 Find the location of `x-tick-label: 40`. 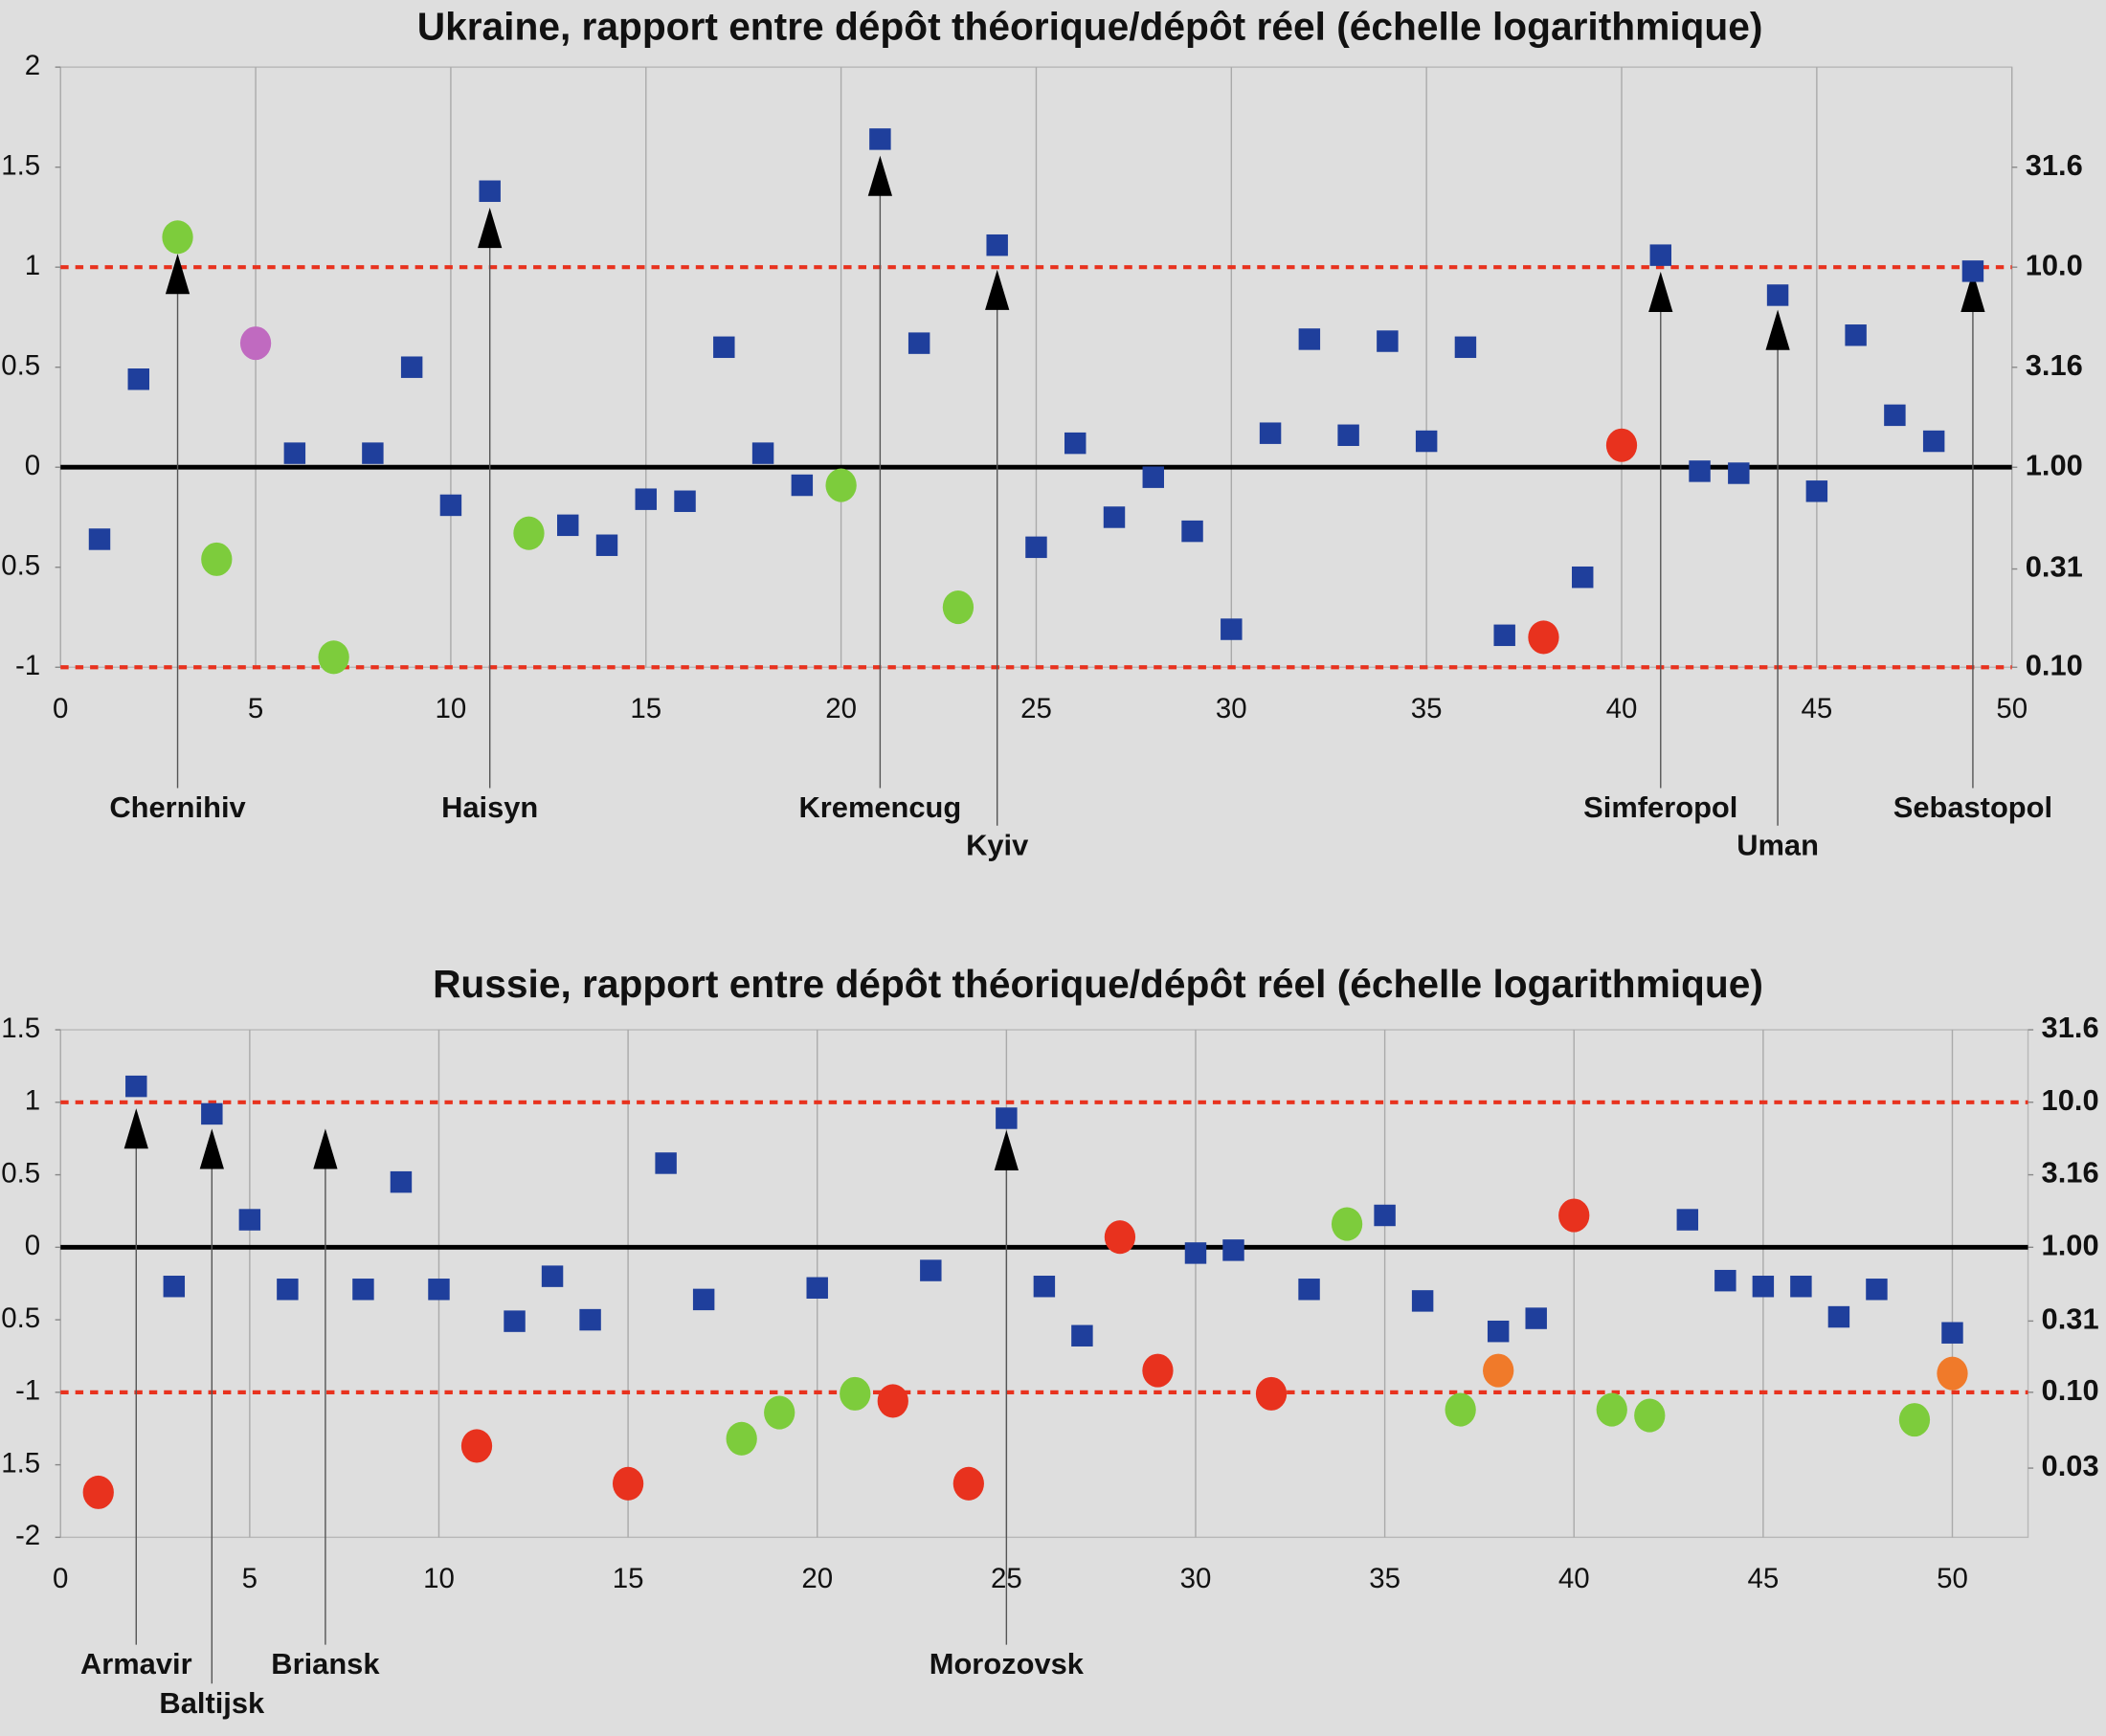

x-tick-label: 40 is located at coordinates (1622, 708).